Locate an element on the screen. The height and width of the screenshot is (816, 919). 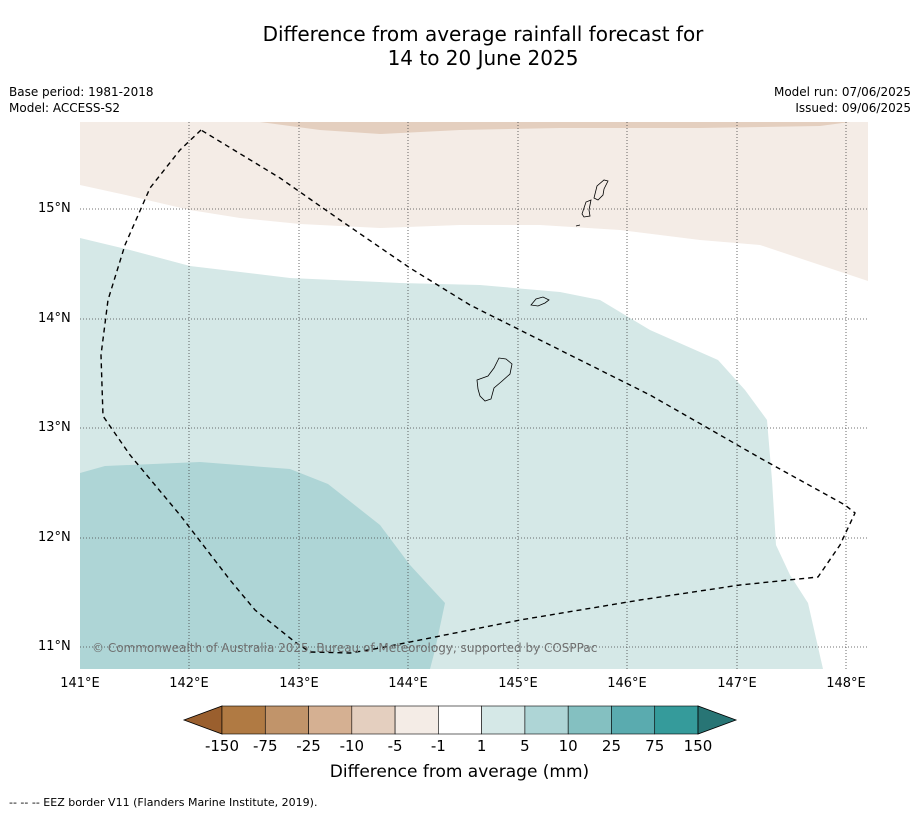
title-line-2: 14 to 20 June 2025 is located at coordinates (483, 58).